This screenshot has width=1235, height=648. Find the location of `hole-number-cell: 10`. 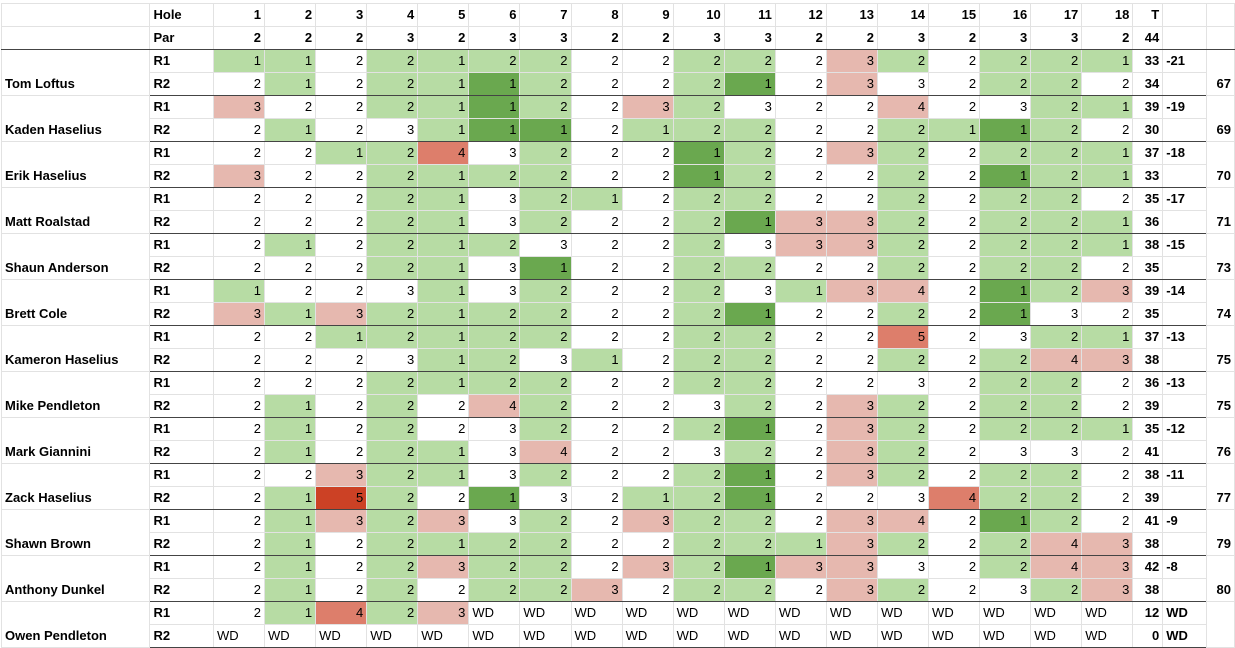

hole-number-cell: 10 is located at coordinates (698, 15).